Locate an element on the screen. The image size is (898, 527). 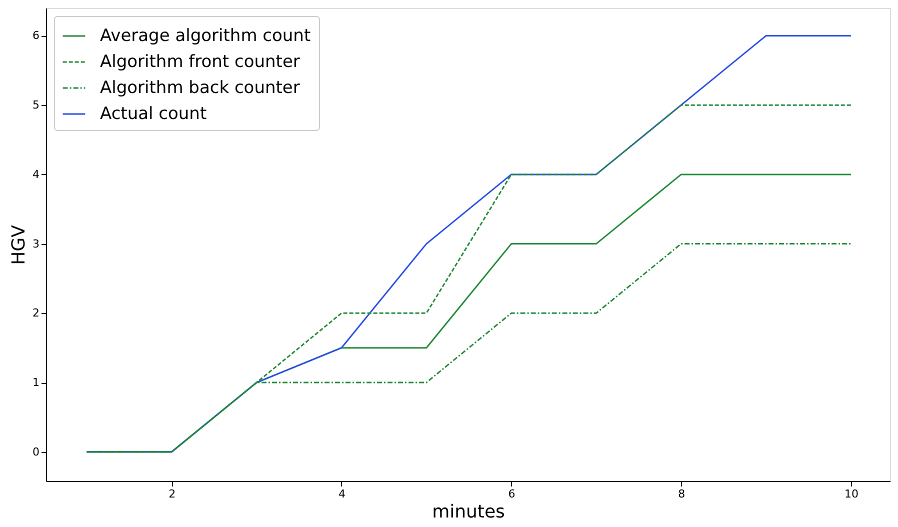
y-tick-label: 2 is located at coordinates (36, 313).